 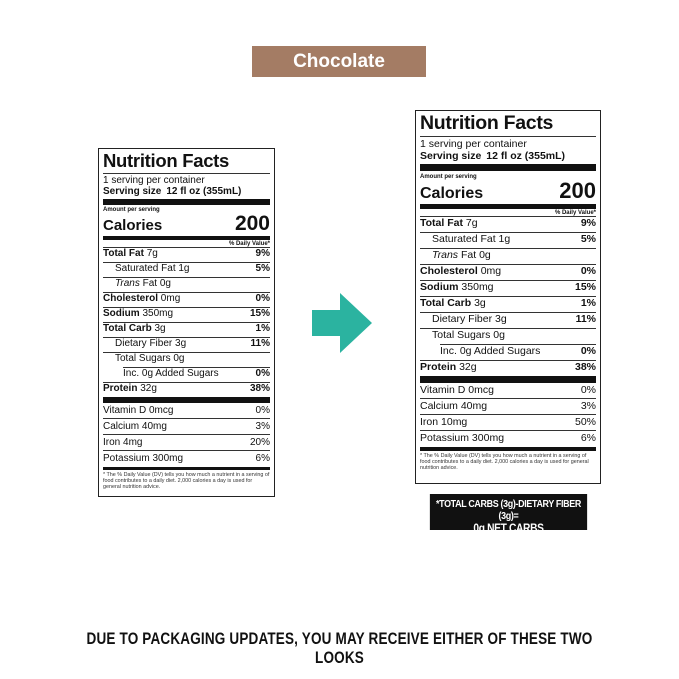 What do you see at coordinates (123, 442) in the screenshot?
I see `iron: Iron 4mg` at bounding box center [123, 442].